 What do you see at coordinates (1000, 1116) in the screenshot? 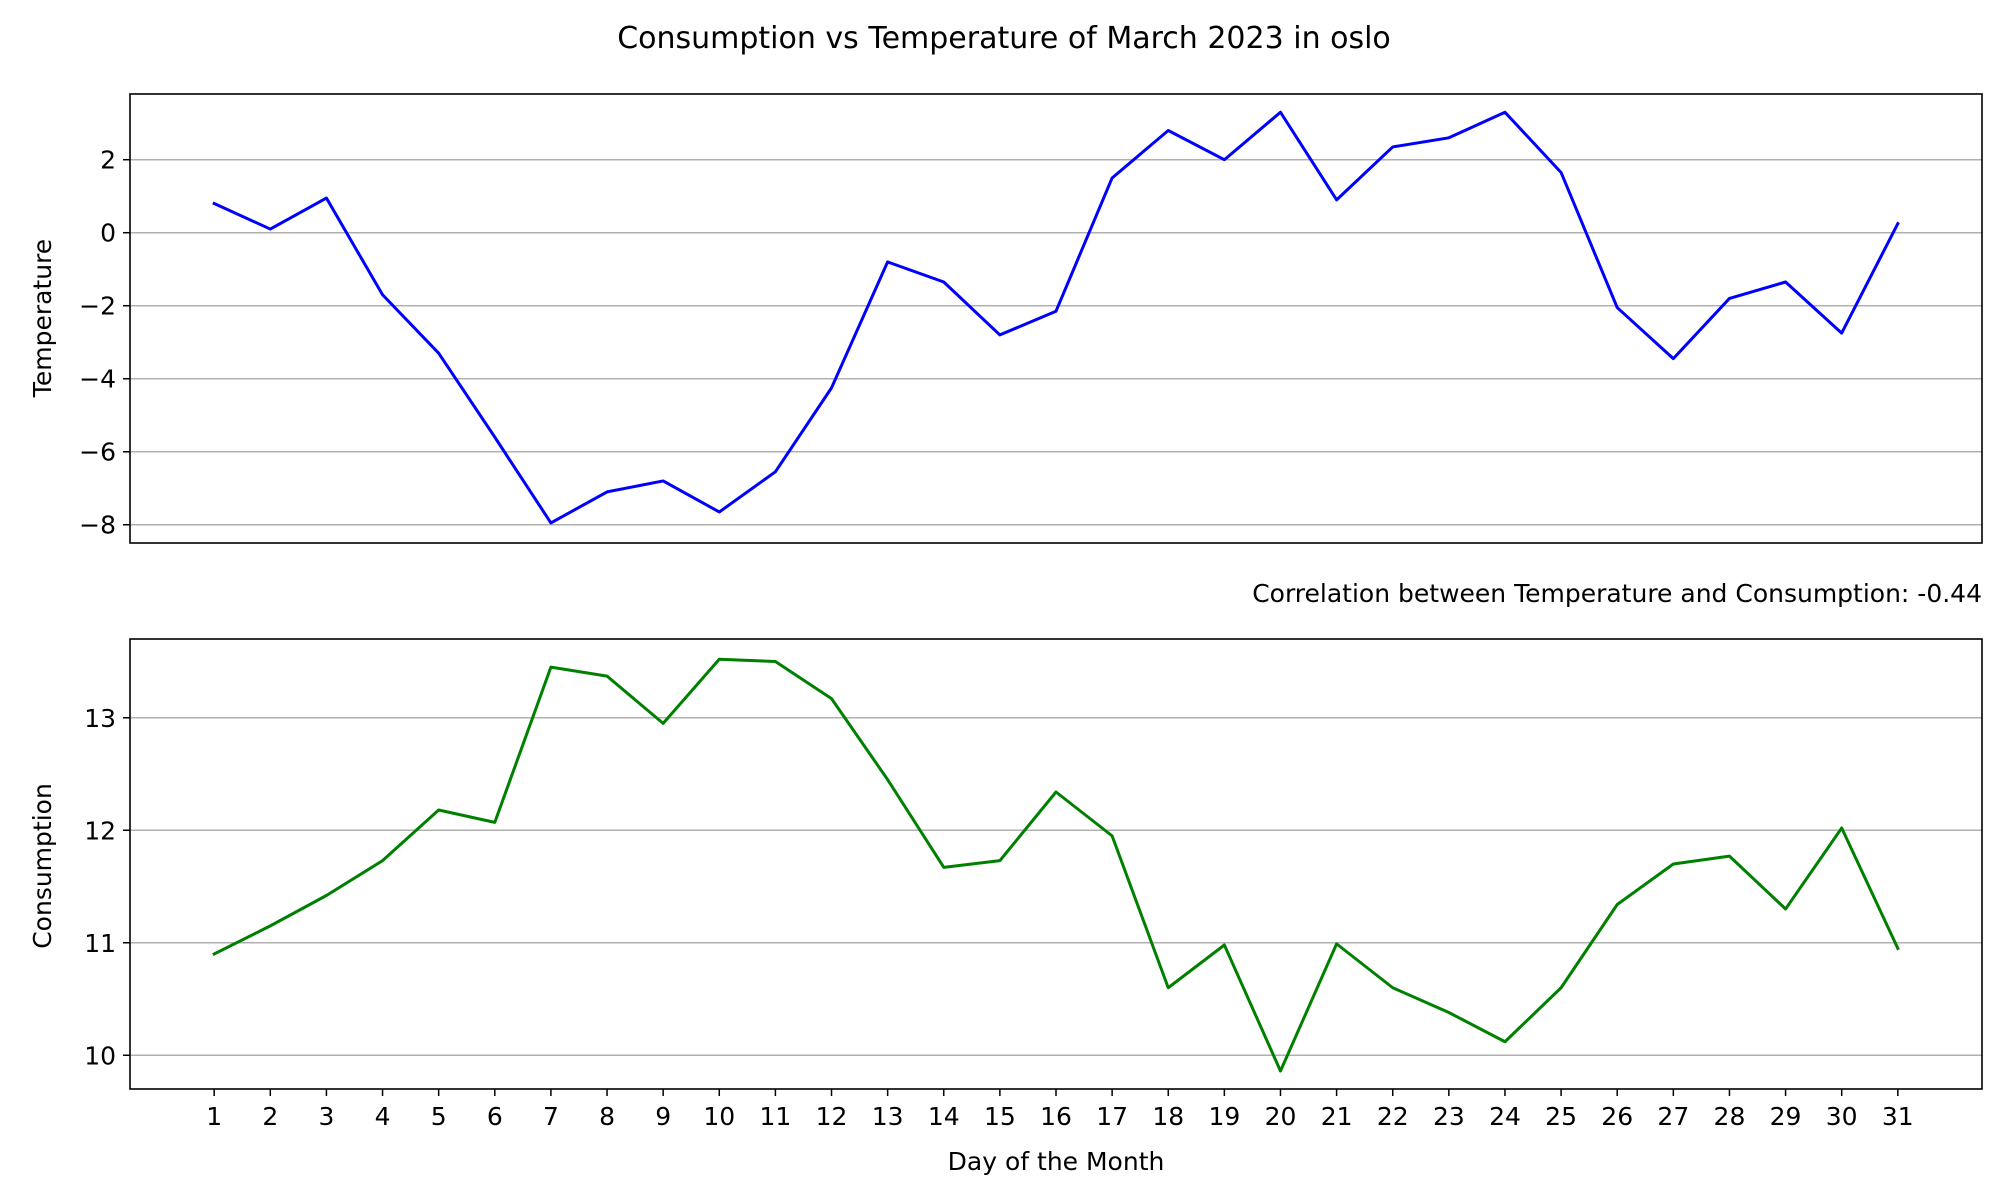
I see `x-tick-label: 15` at bounding box center [1000, 1116].